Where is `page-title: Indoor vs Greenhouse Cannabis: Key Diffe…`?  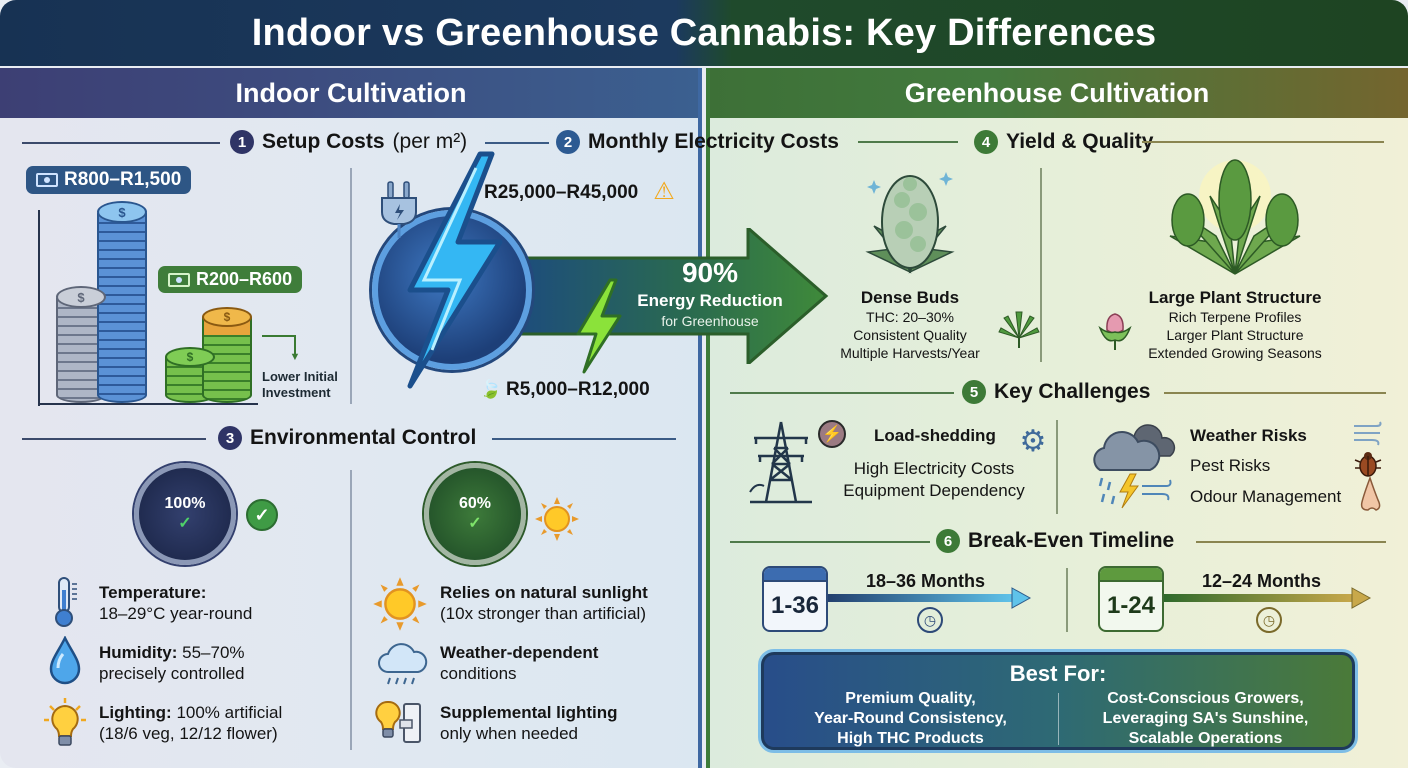
page-title: Indoor vs Greenhouse Cannabis: Key Diffe… is located at coordinates (704, 32).